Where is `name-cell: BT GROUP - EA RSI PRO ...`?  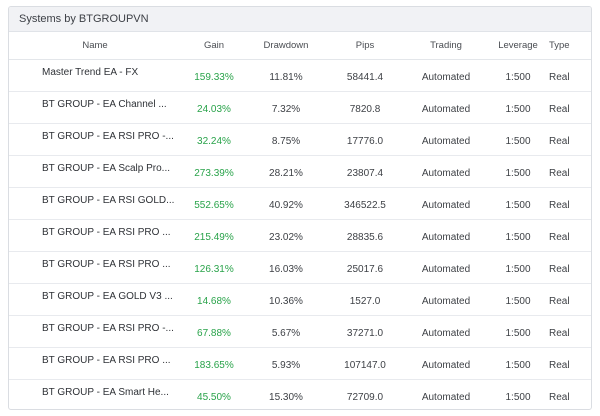 name-cell: BT GROUP - EA RSI PRO ... is located at coordinates (95, 267).